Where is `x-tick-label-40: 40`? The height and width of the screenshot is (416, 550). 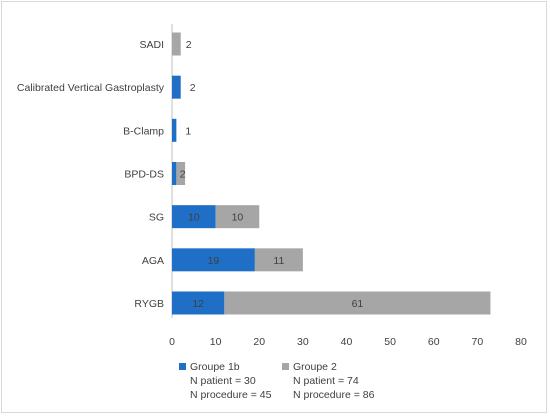
x-tick-label-40: 40 is located at coordinates (347, 342).